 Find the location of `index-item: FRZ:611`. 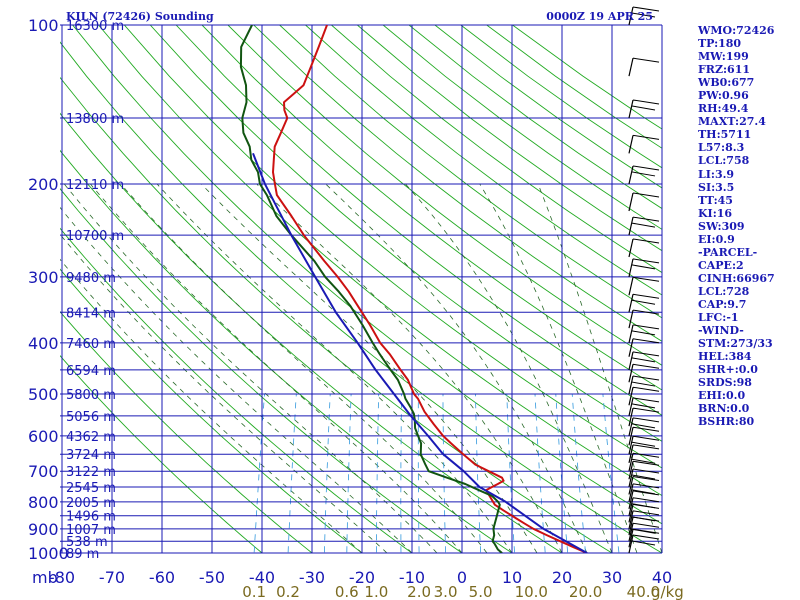

index-item: FRZ:611 is located at coordinates (724, 70).